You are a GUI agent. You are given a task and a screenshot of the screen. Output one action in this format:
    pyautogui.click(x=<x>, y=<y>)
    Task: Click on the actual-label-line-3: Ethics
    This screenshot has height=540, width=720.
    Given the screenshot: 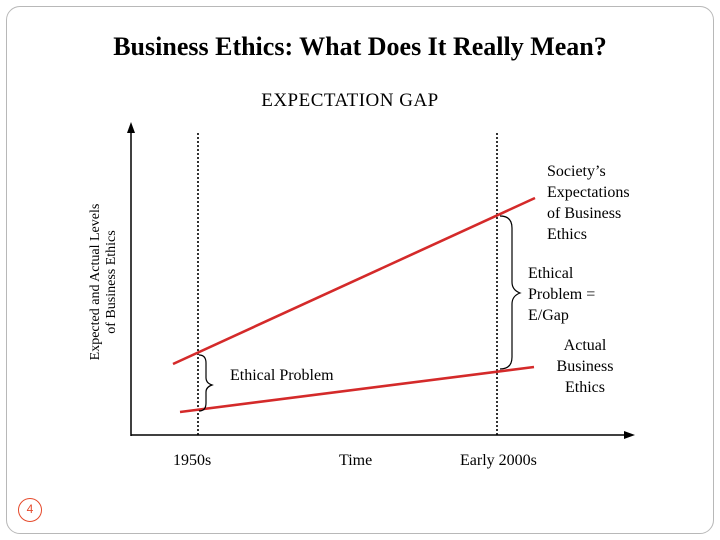 What is the action you would take?
    pyautogui.click(x=585, y=387)
    